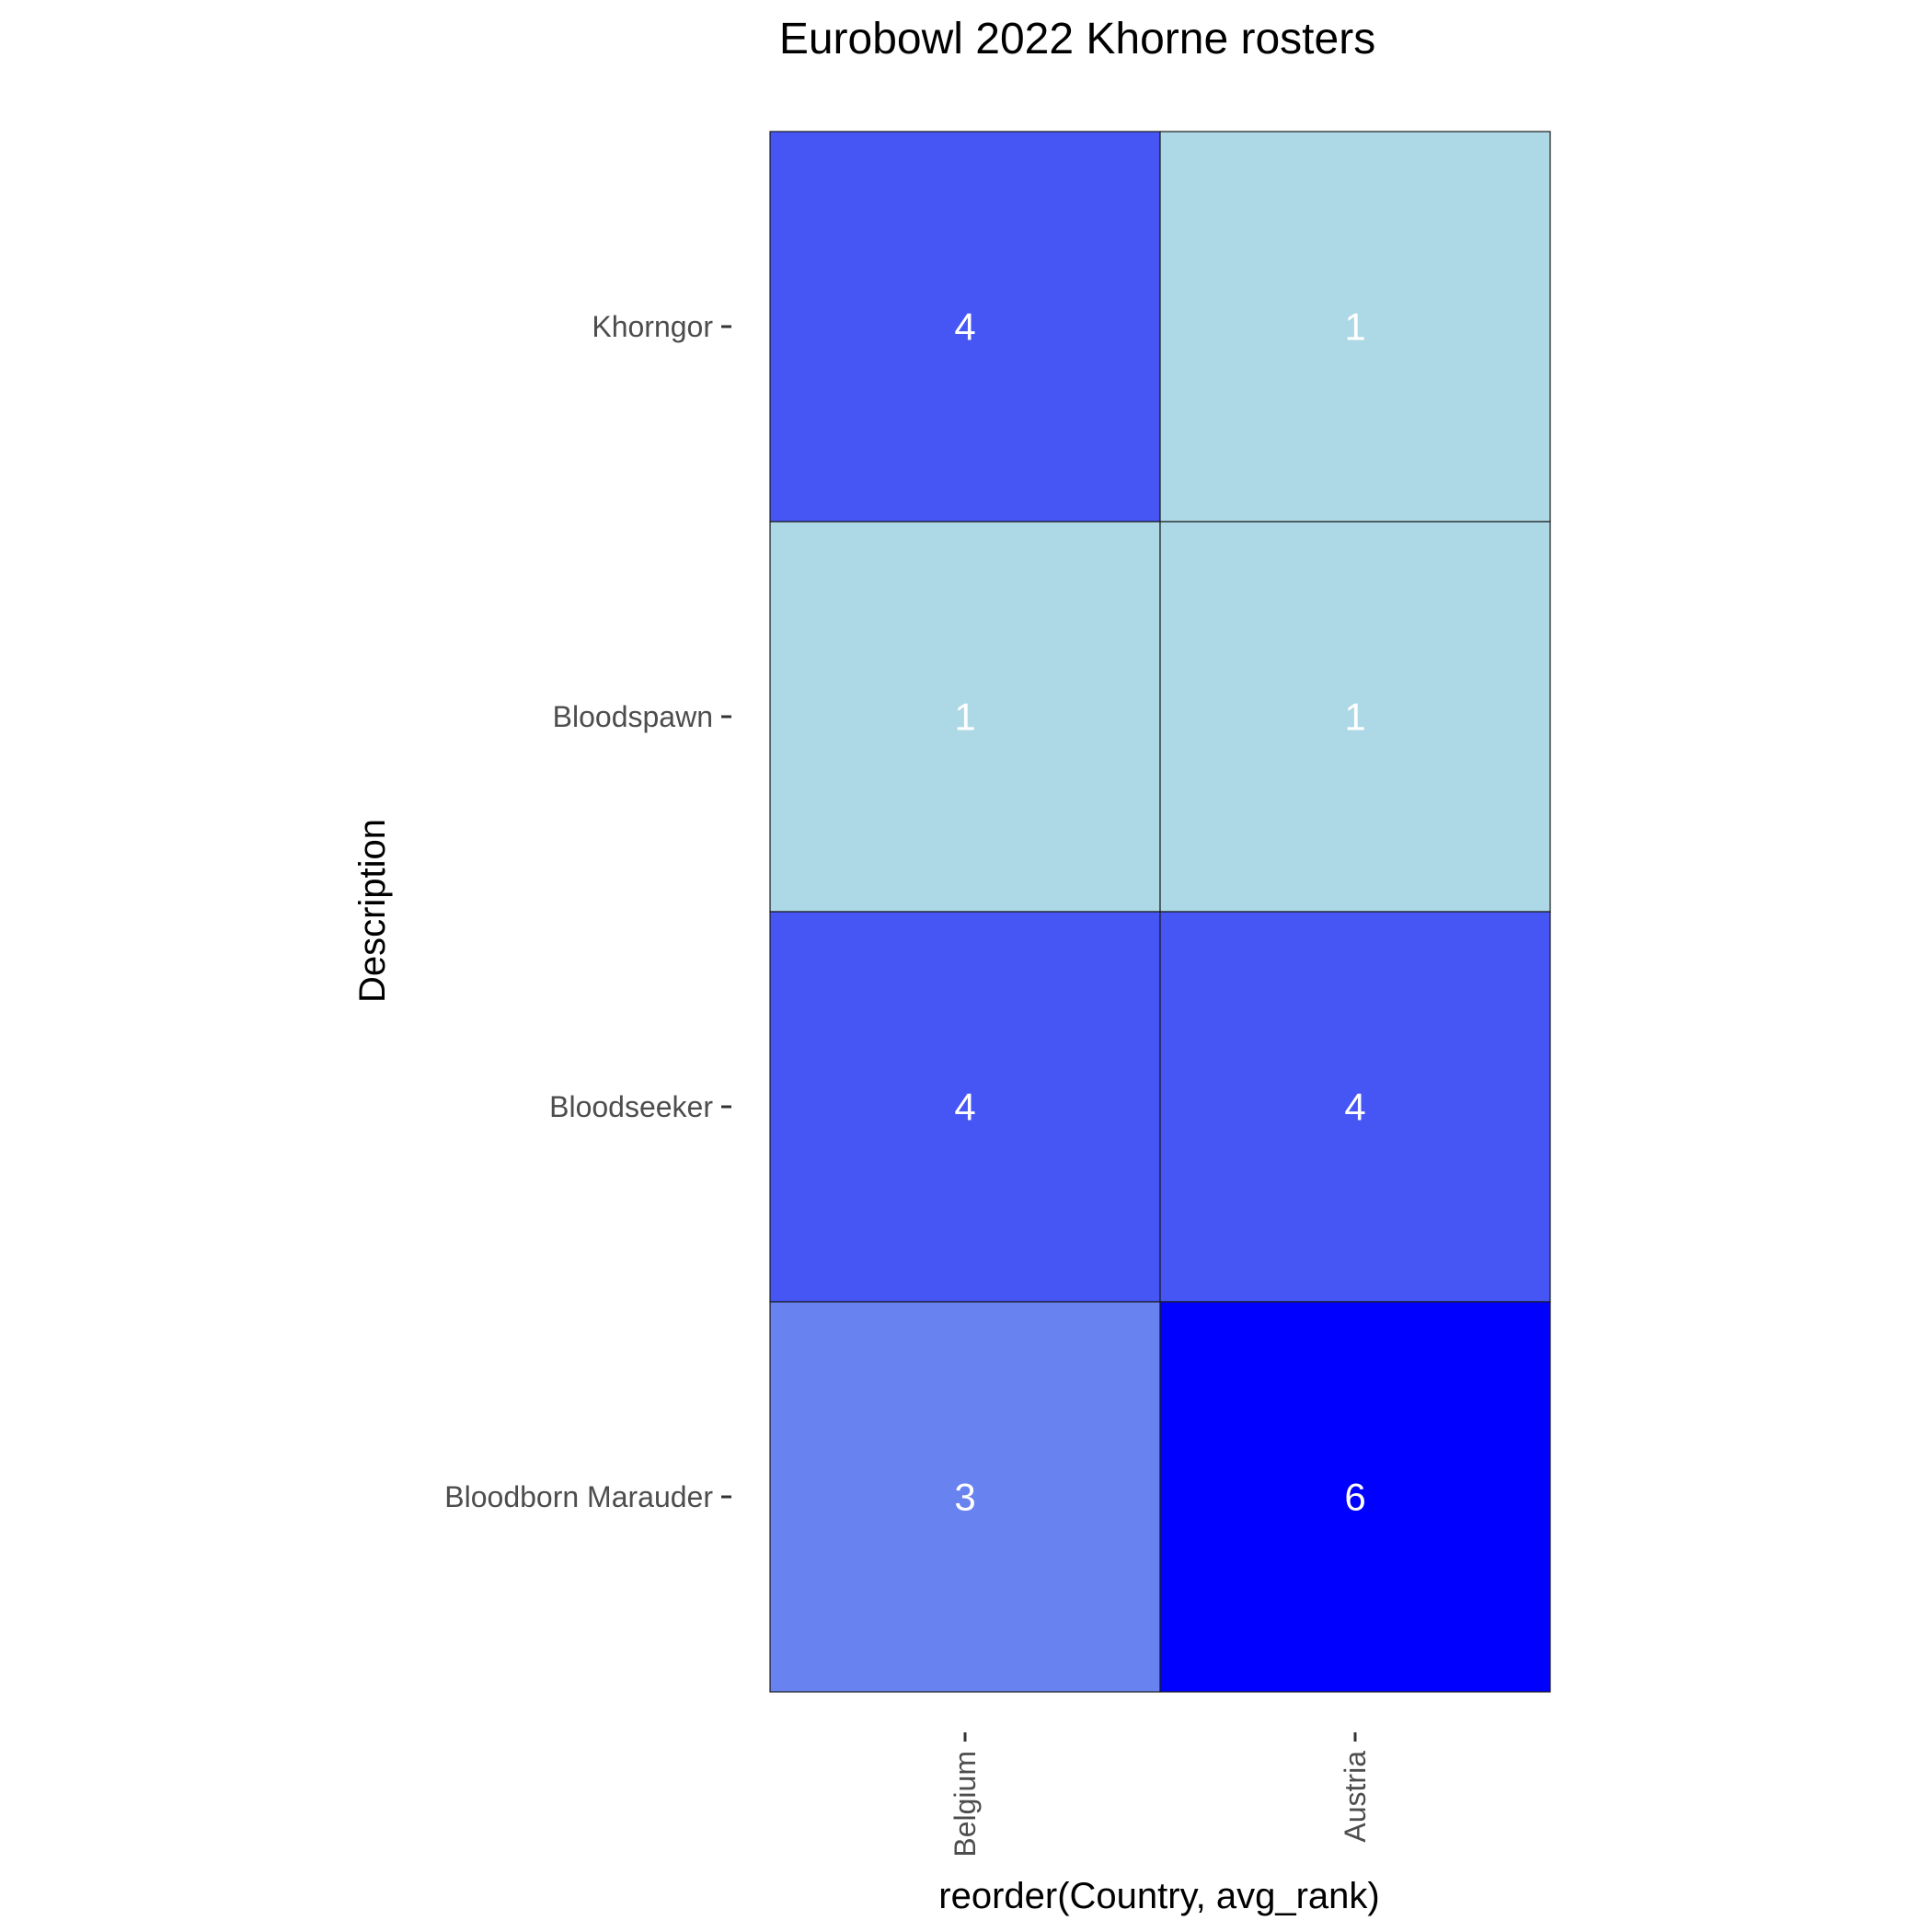 The width and height of the screenshot is (1932, 1932). I want to click on y-tick-label-bloodseeker: Bloodseeker, so click(631, 1106).